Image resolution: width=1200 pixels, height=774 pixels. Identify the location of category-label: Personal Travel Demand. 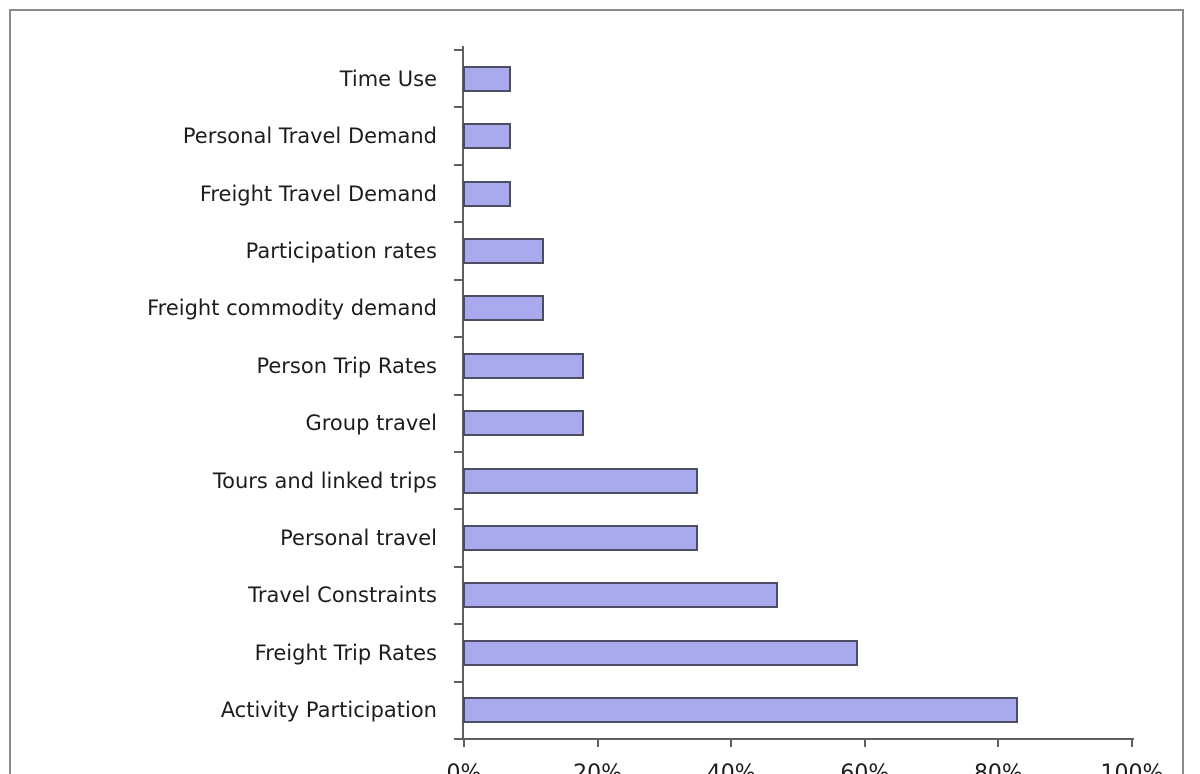
(309, 136).